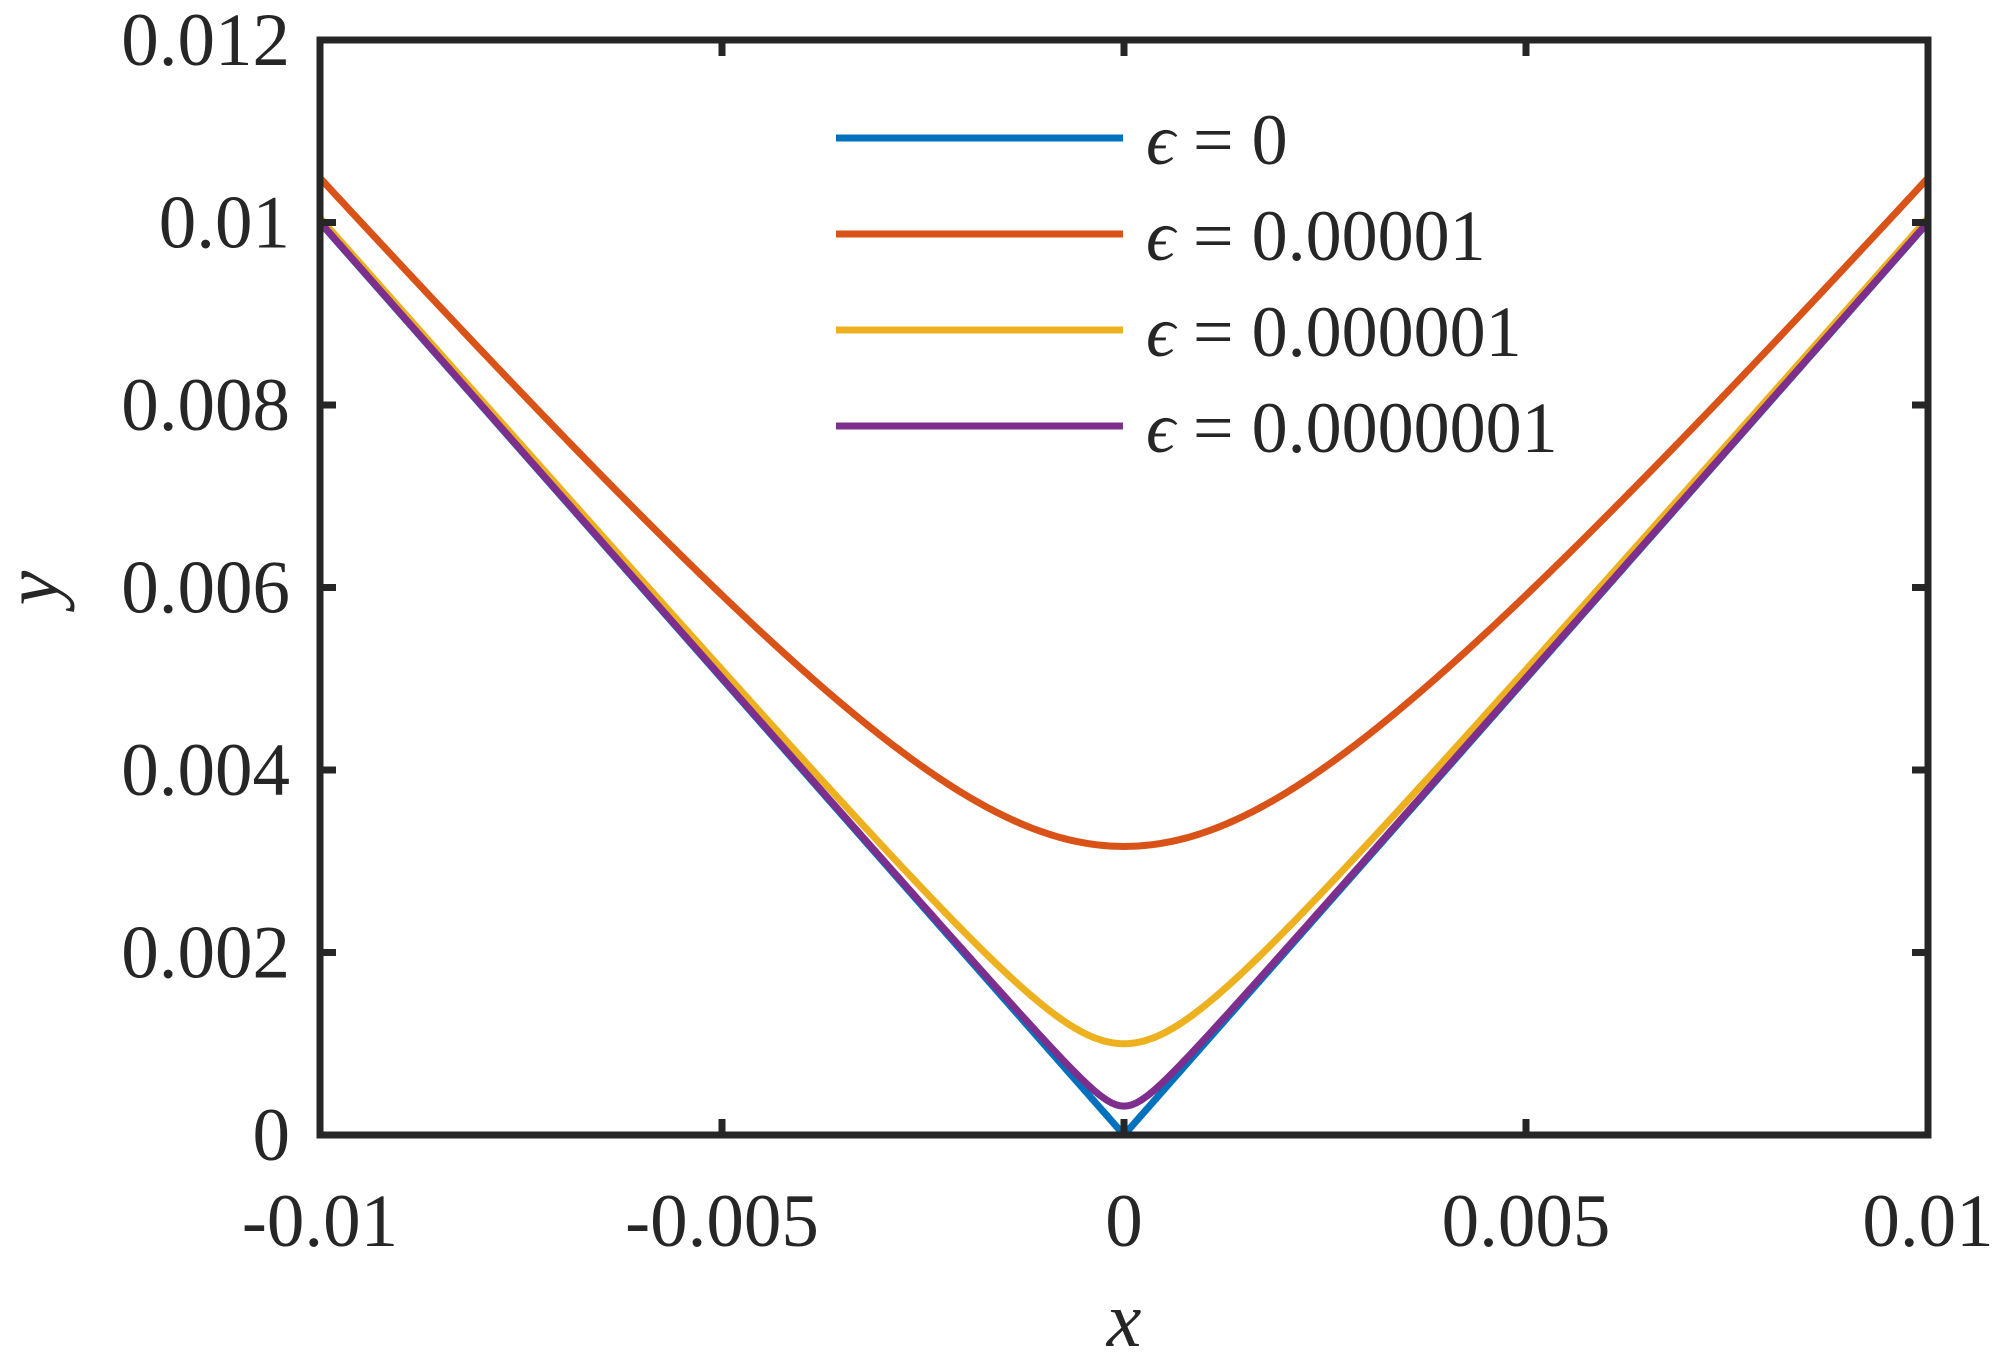 The width and height of the screenshot is (2000, 1358). Describe the element at coordinates (224, 223) in the screenshot. I see `y-tick-label-5: 0.01` at that location.